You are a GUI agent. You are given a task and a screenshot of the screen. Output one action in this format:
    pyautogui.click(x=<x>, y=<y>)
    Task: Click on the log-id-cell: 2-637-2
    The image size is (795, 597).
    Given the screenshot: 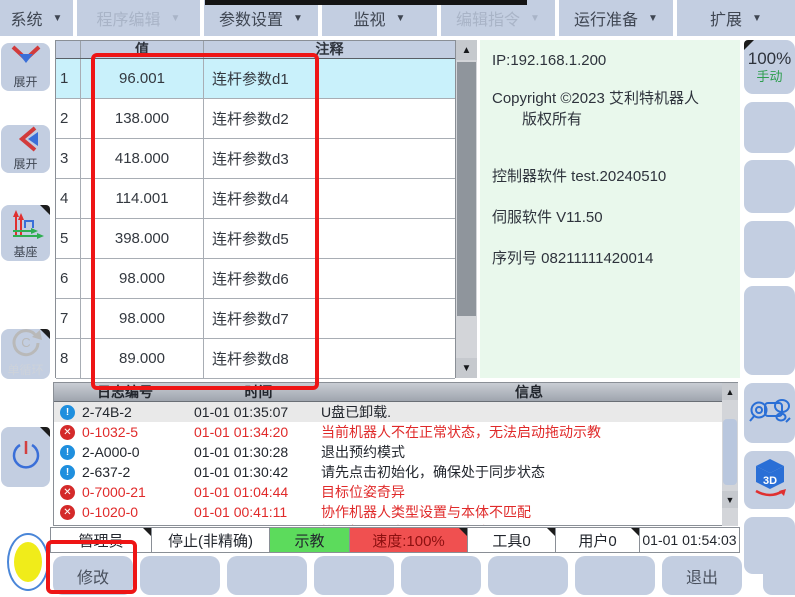 What is the action you would take?
    pyautogui.click(x=106, y=472)
    